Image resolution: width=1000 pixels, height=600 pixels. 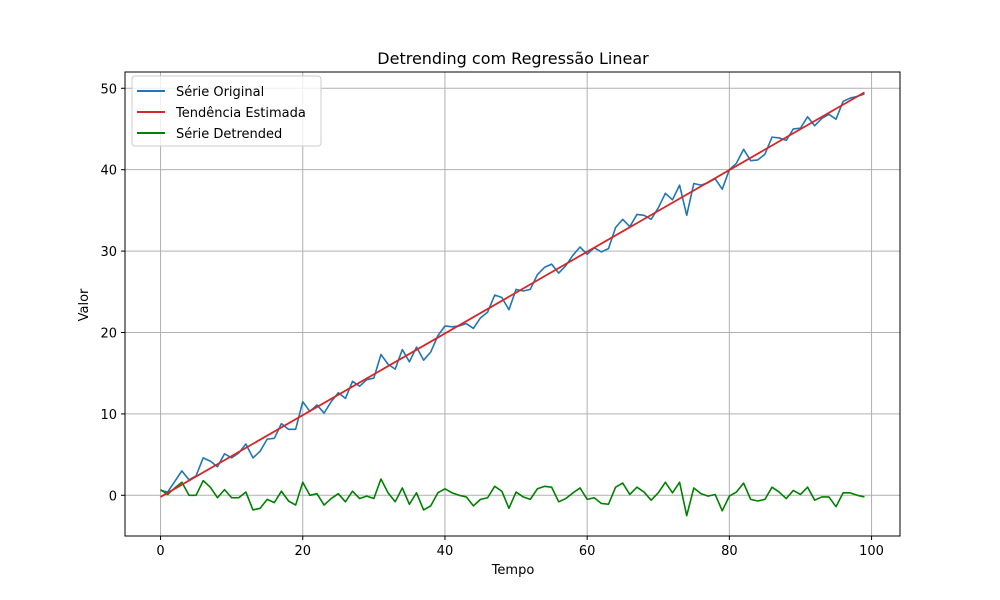 What do you see at coordinates (513, 570) in the screenshot?
I see `x-axis-label: Tempo` at bounding box center [513, 570].